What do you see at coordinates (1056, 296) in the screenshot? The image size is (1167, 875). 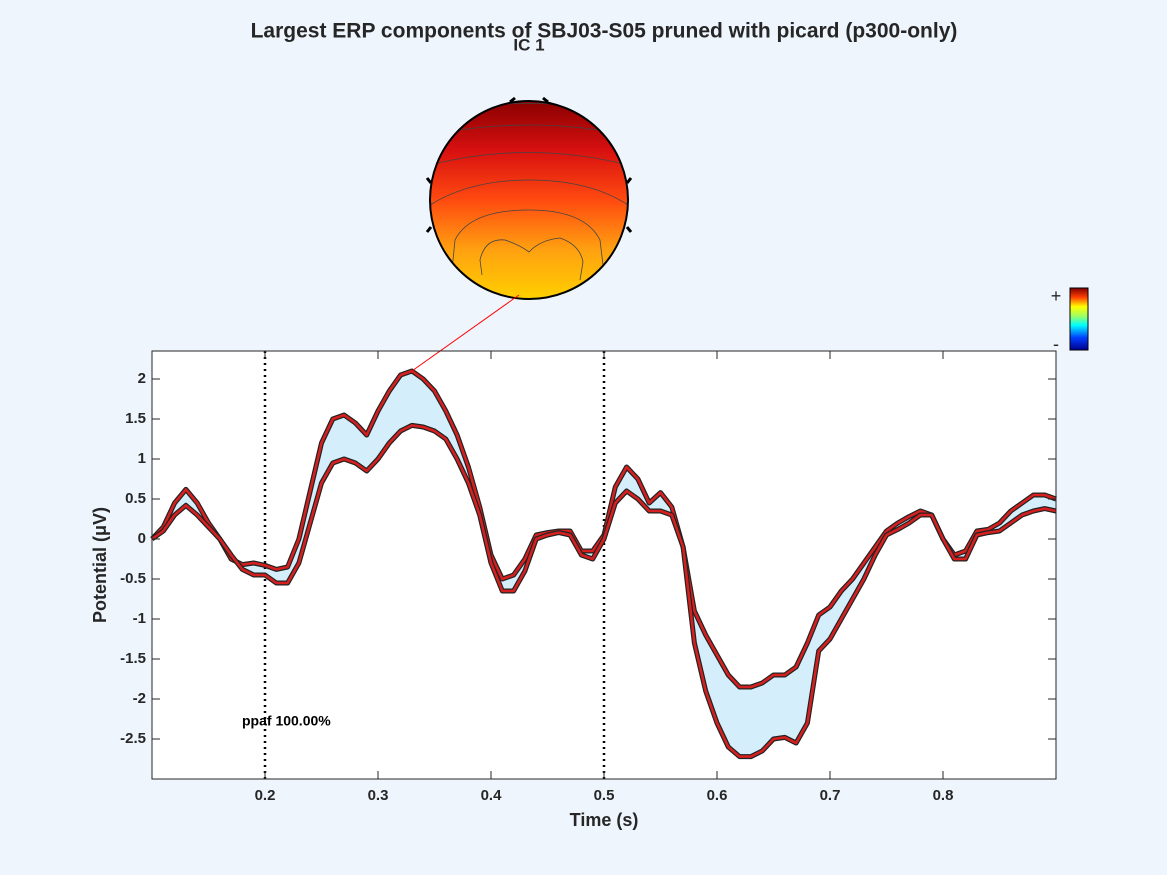 I see `colorbar-label: +` at bounding box center [1056, 296].